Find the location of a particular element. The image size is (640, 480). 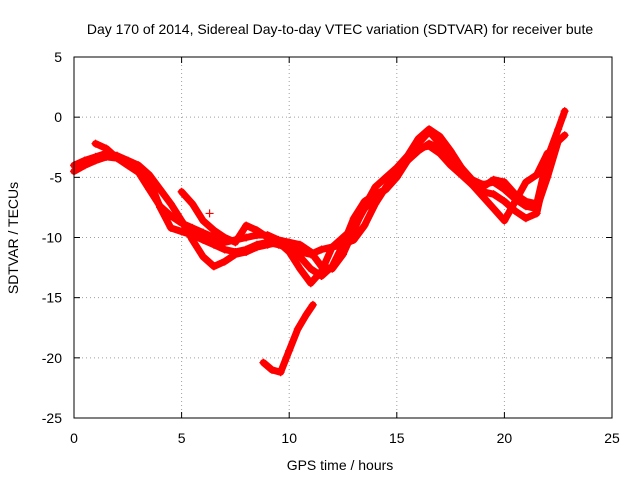

y-tick-label: 5 is located at coordinates (58, 57).